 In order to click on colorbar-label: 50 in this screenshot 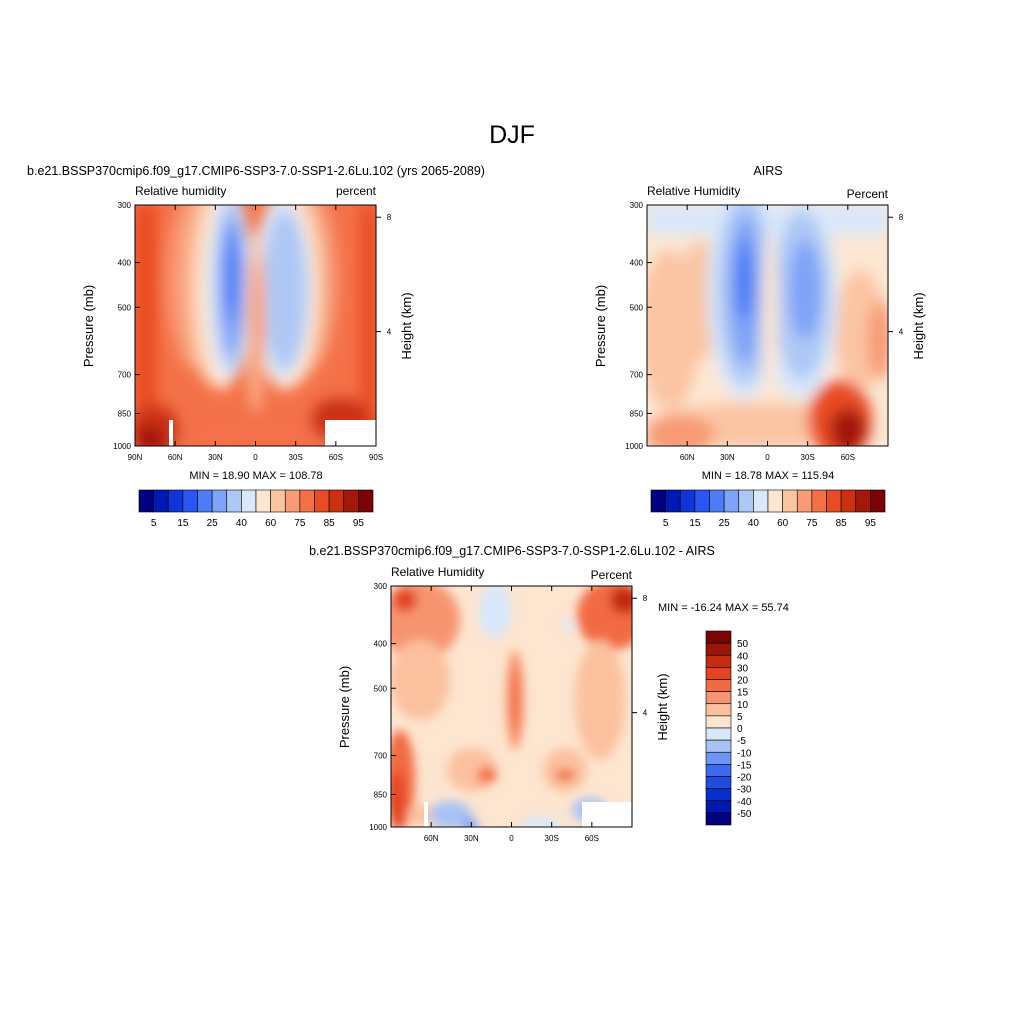, I will do `click(743, 644)`.